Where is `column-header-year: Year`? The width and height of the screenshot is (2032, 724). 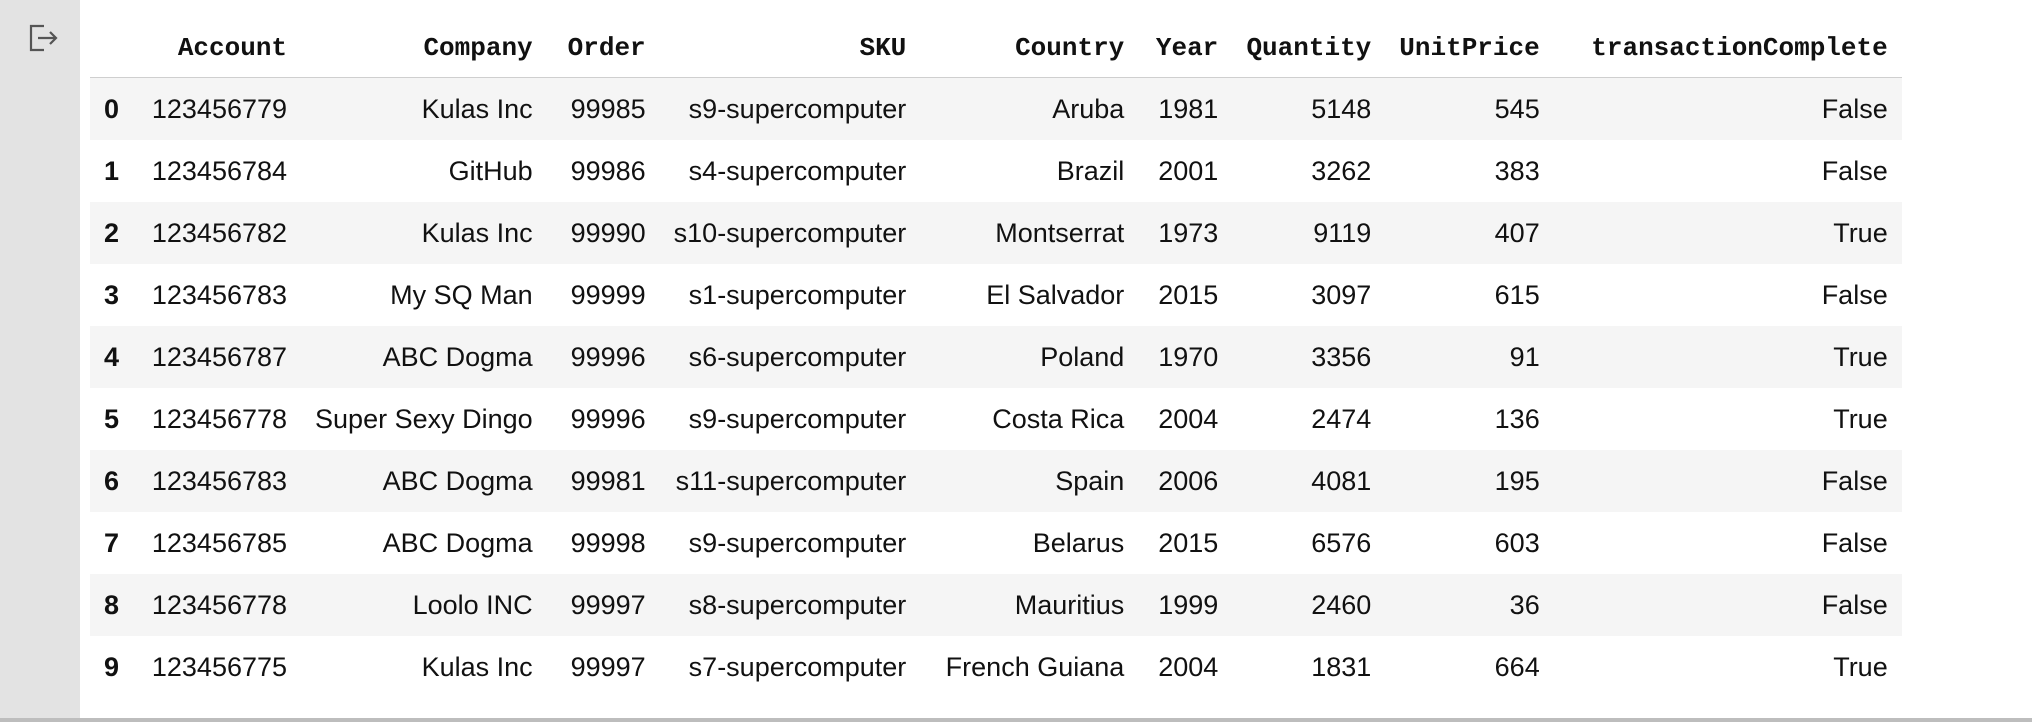 column-header-year: Year is located at coordinates (1185, 48).